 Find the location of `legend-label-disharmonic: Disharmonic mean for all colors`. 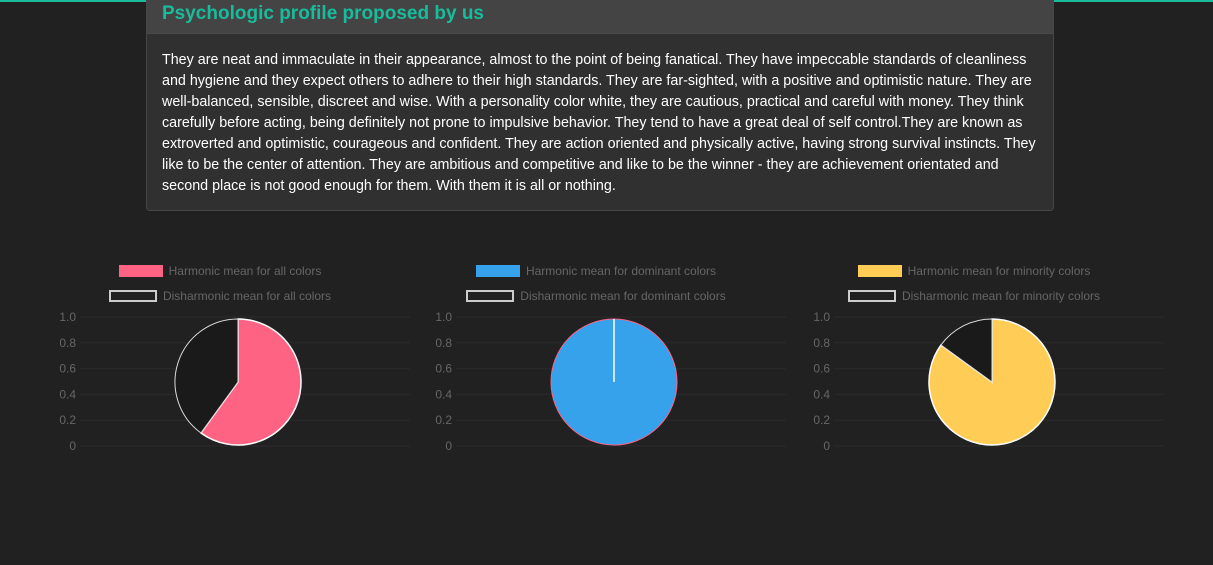

legend-label-disharmonic: Disharmonic mean for all colors is located at coordinates (247, 295).